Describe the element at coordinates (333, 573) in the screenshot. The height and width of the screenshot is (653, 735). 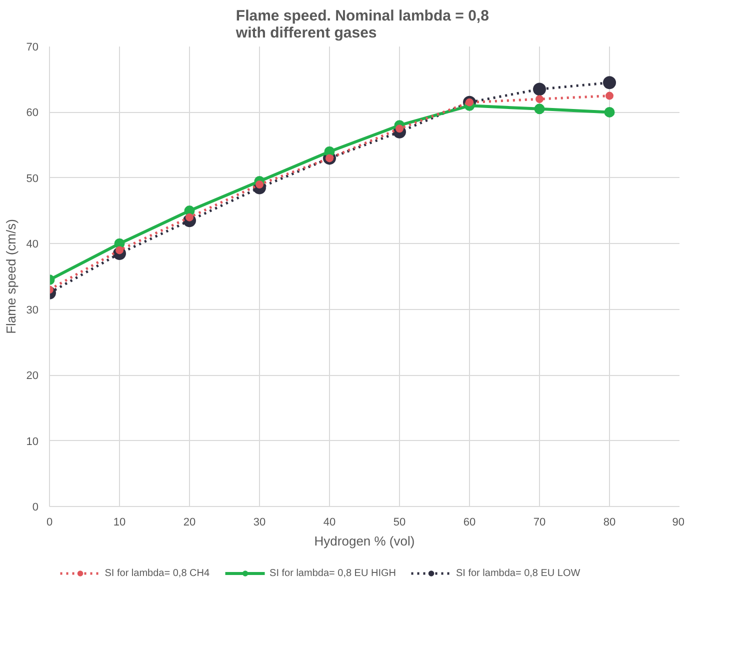
I see `legend-label: SI for lambda= 0,8 EU HIGH` at that location.